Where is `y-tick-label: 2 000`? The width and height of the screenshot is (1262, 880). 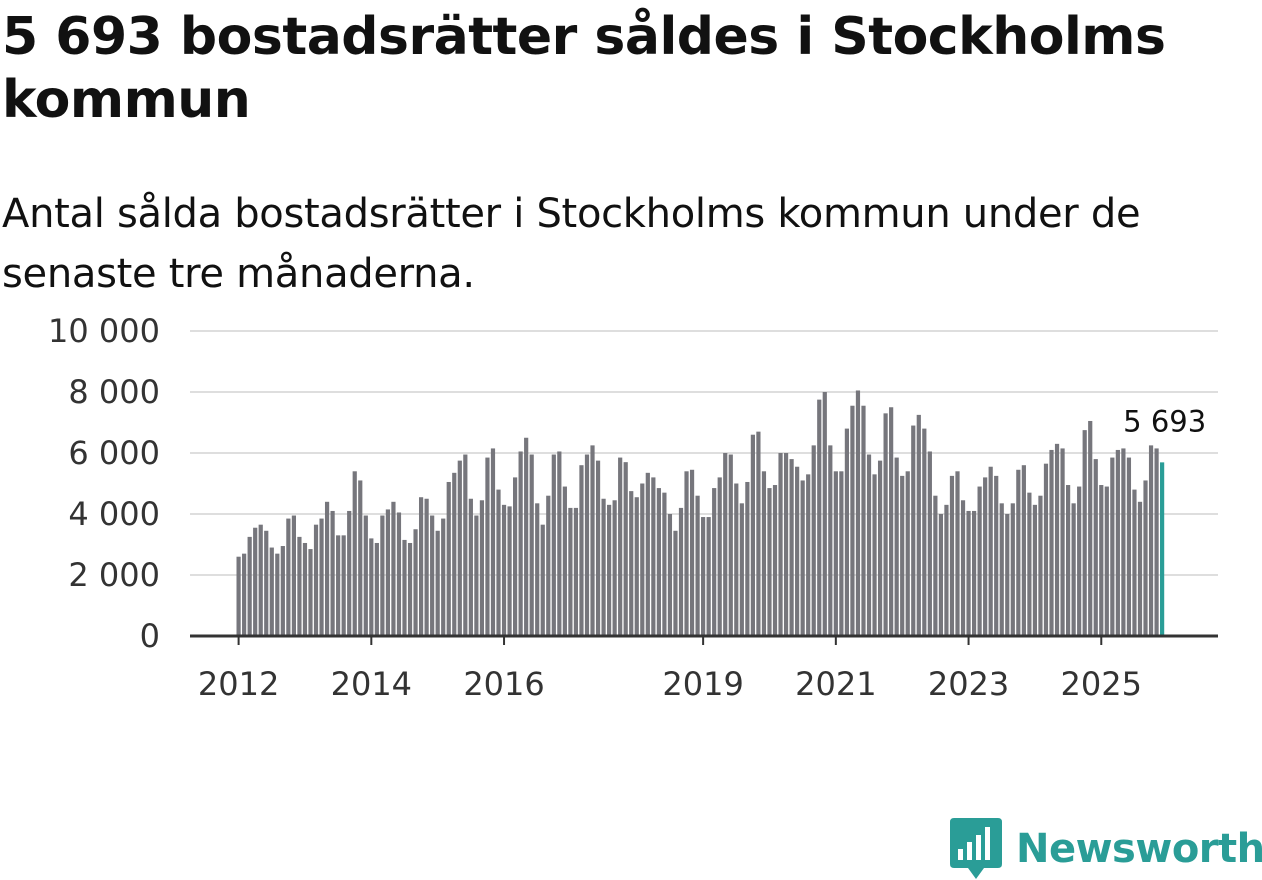 y-tick-label: 2 000 is located at coordinates (114, 575).